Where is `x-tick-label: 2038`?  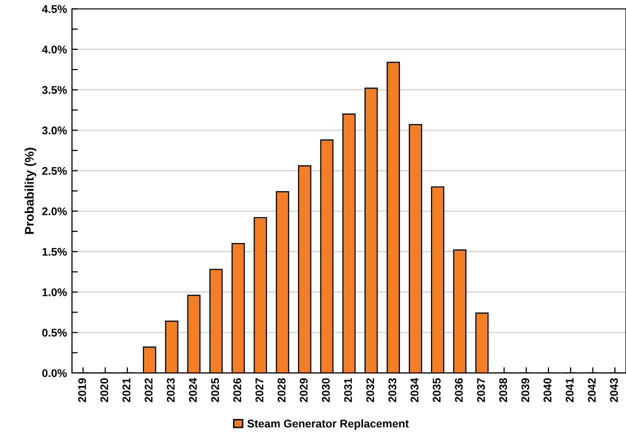 x-tick-label: 2038 is located at coordinates (503, 390).